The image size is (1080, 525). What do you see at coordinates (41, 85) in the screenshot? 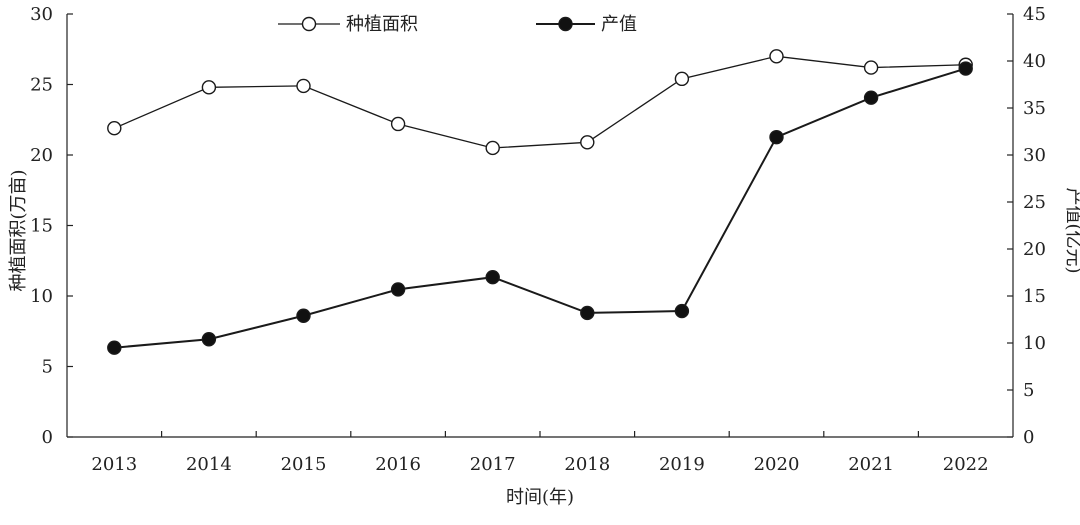
I see `left-y-tick-label: 25` at bounding box center [41, 85].